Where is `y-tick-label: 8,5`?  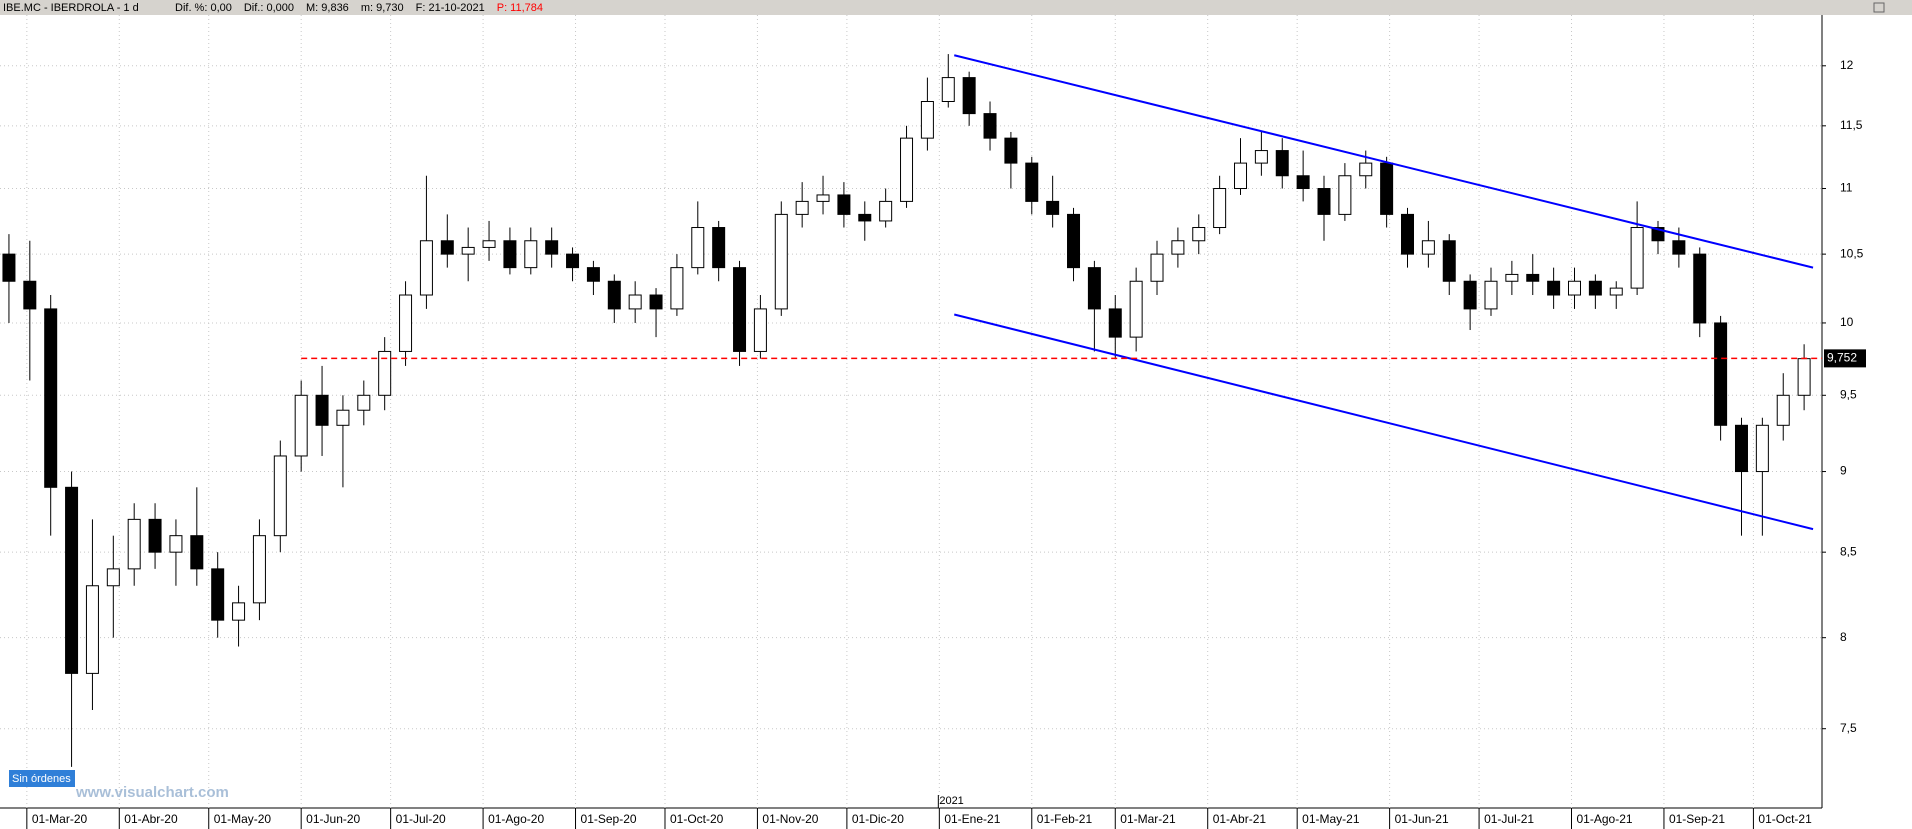
y-tick-label: 8,5 is located at coordinates (1848, 551).